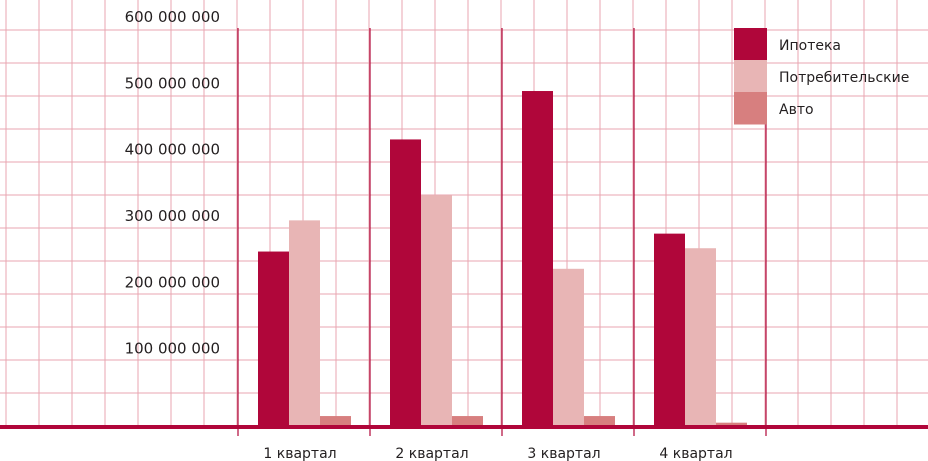 The height and width of the screenshot is (461, 928). What do you see at coordinates (431, 453) in the screenshot?
I see `x-category-label: 2 квартал` at bounding box center [431, 453].